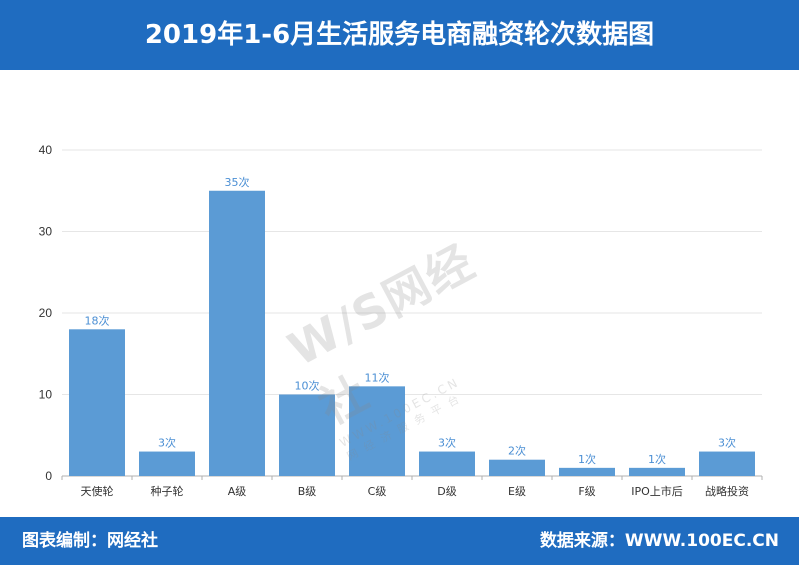 The height and width of the screenshot is (565, 799). Describe the element at coordinates (727, 491) in the screenshot. I see `x-tick-label: 战略投资` at that location.